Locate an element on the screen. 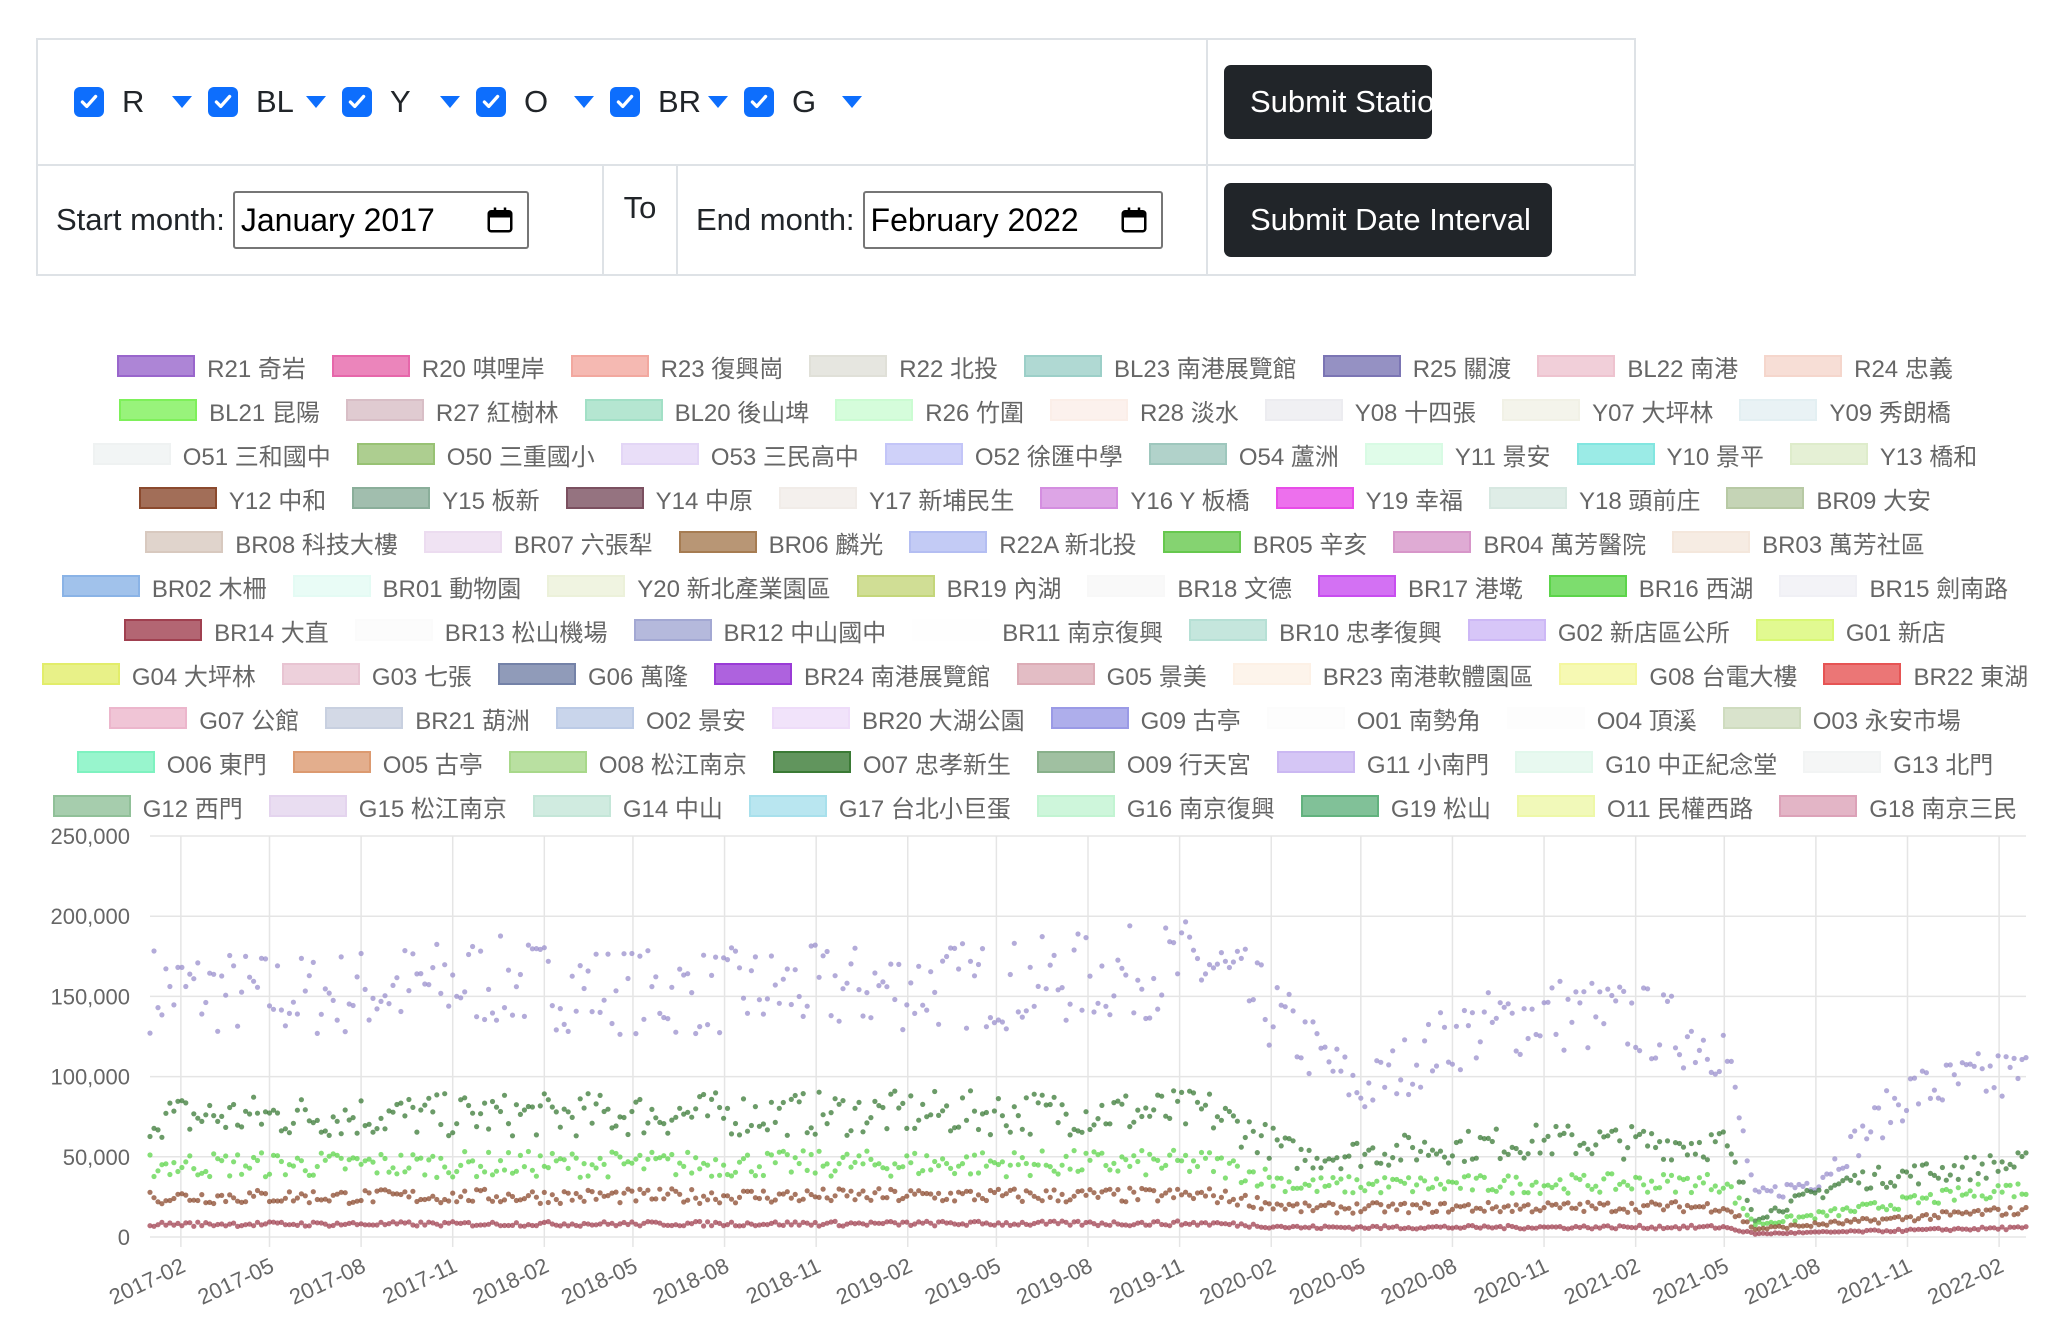 The width and height of the screenshot is (2054, 1334). legend-item: Y20 新北產業園區 is located at coordinates (689, 586).